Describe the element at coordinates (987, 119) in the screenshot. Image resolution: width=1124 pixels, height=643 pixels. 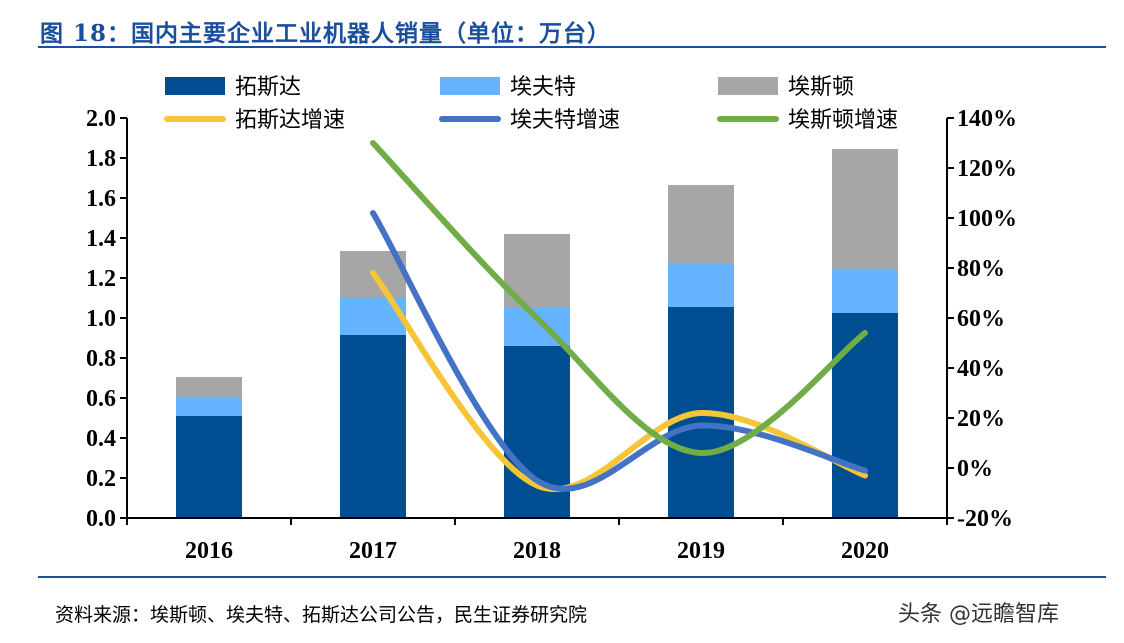
I see `right-tick-label: 140%` at that location.